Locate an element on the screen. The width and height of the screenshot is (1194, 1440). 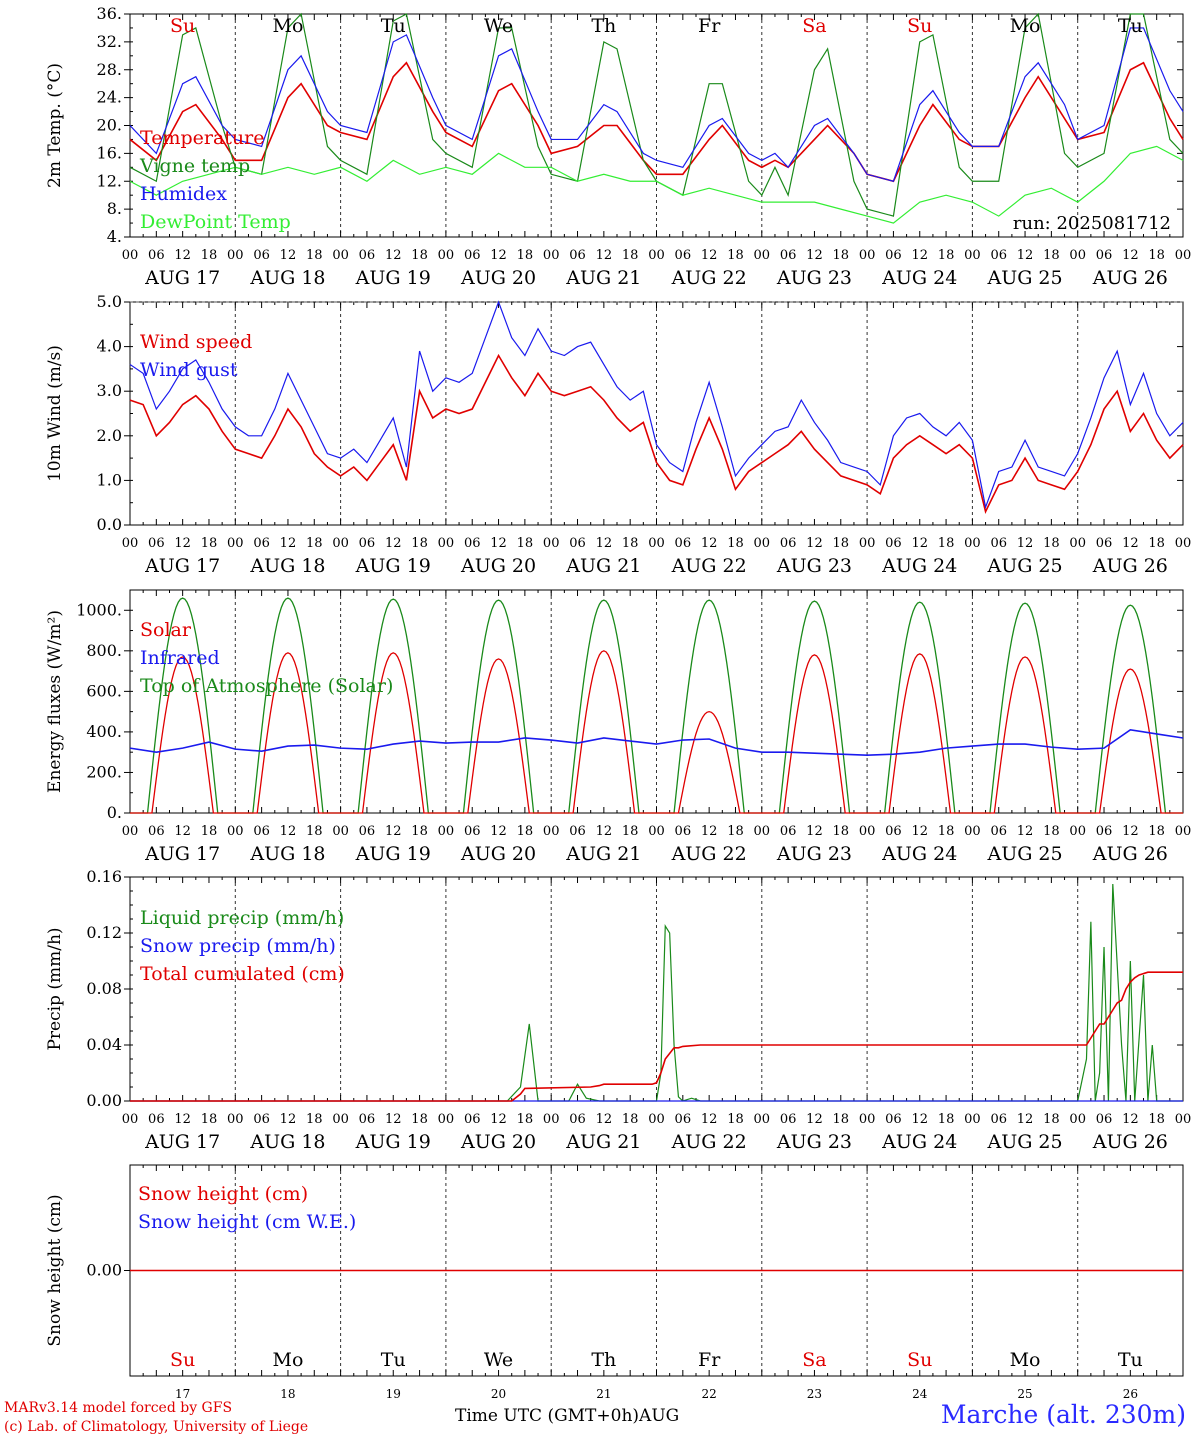
temperature-y-tick-label: 28. is located at coordinates (109, 69).